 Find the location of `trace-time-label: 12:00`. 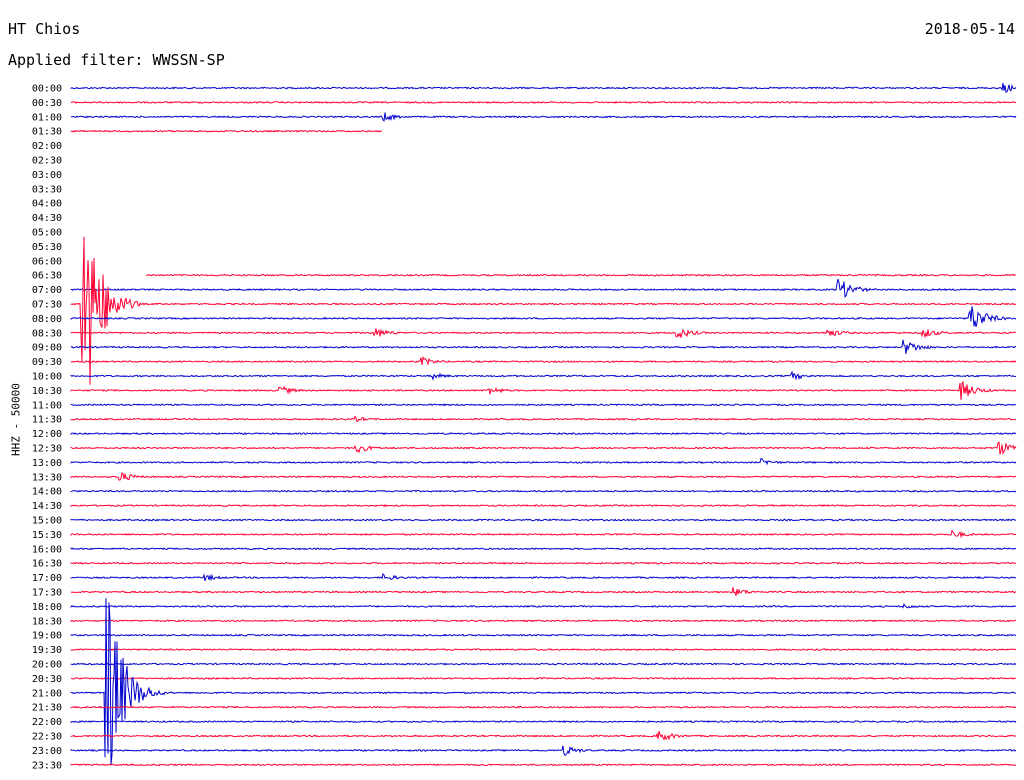

trace-time-label: 12:00 is located at coordinates (47, 434).